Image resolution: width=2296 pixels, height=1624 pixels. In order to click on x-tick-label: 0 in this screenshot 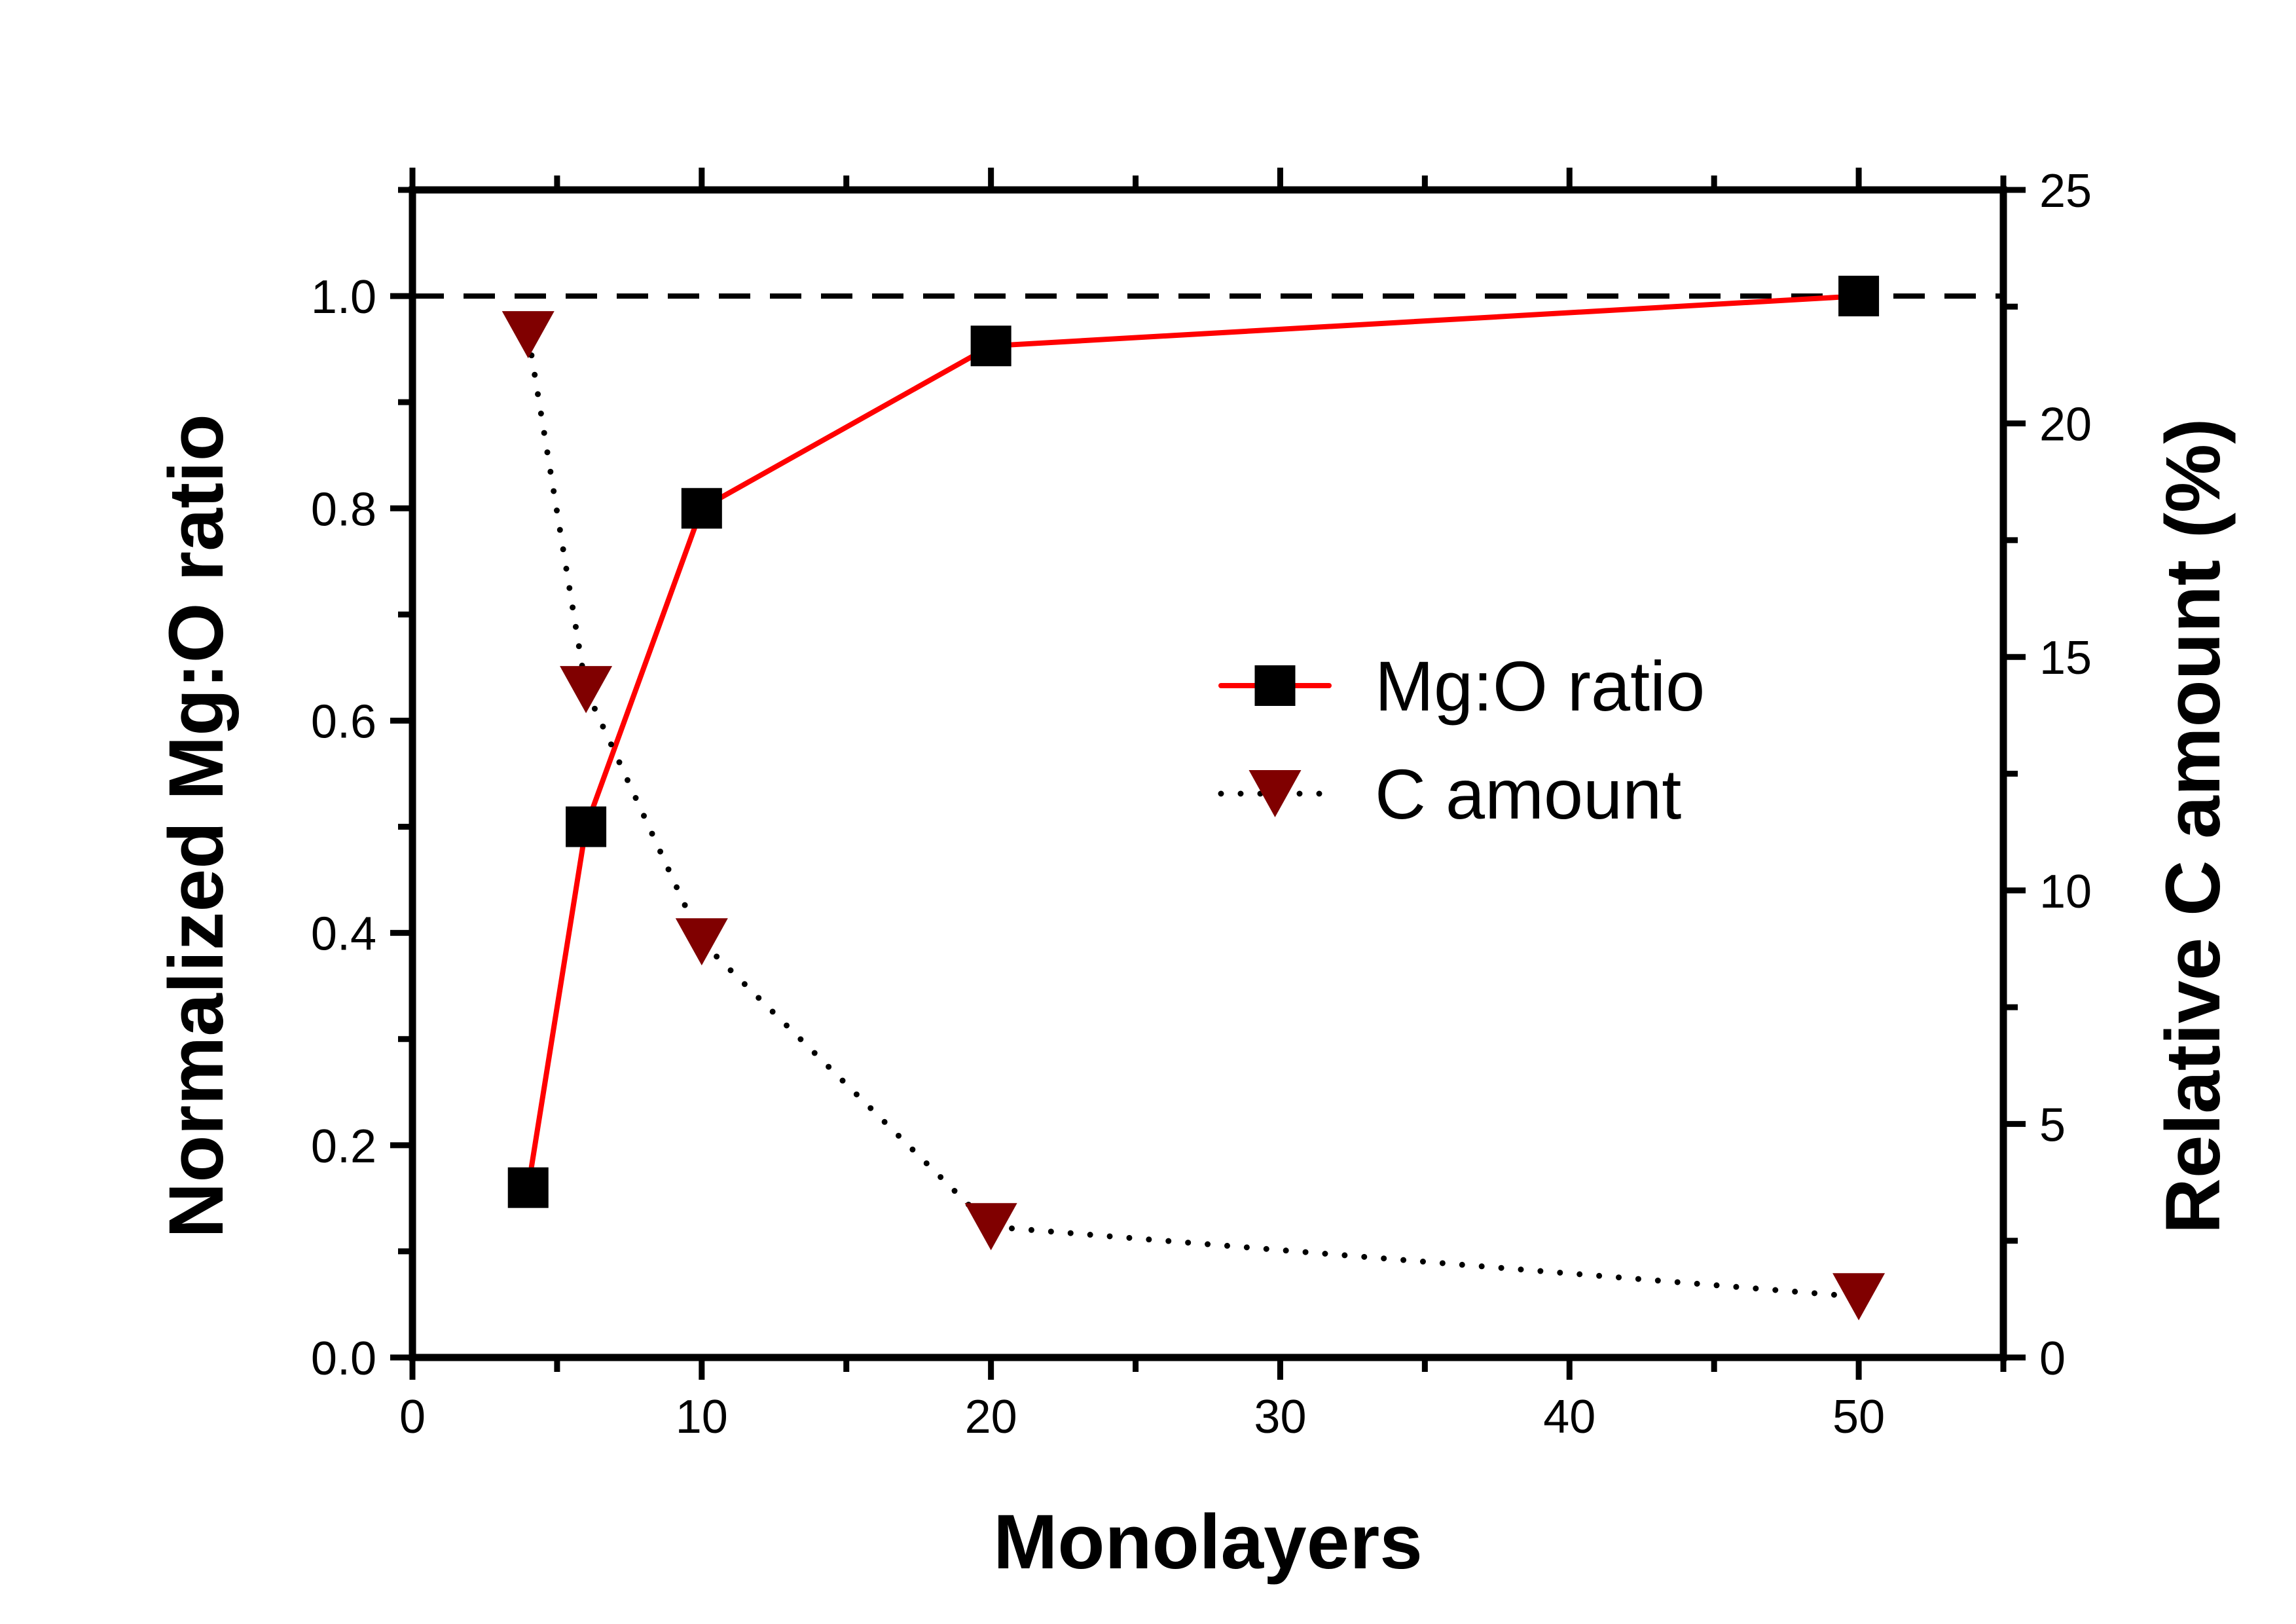, I will do `click(412, 1417)`.